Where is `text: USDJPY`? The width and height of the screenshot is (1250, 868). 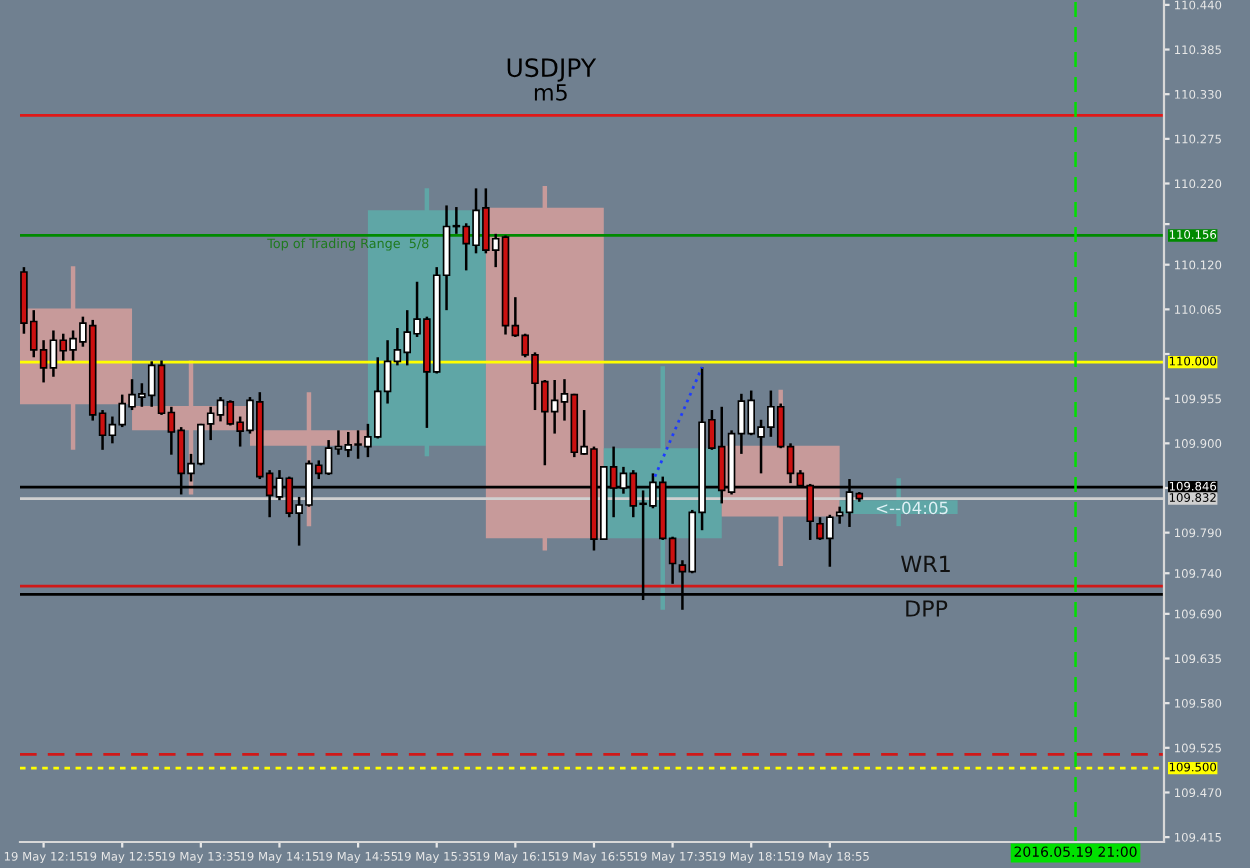
text: USDJPY is located at coordinates (552, 70).